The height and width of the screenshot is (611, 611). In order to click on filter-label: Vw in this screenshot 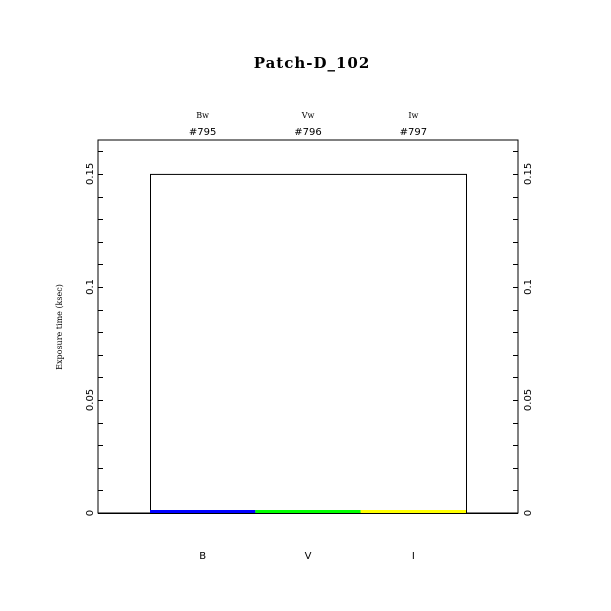, I will do `click(308, 115)`.